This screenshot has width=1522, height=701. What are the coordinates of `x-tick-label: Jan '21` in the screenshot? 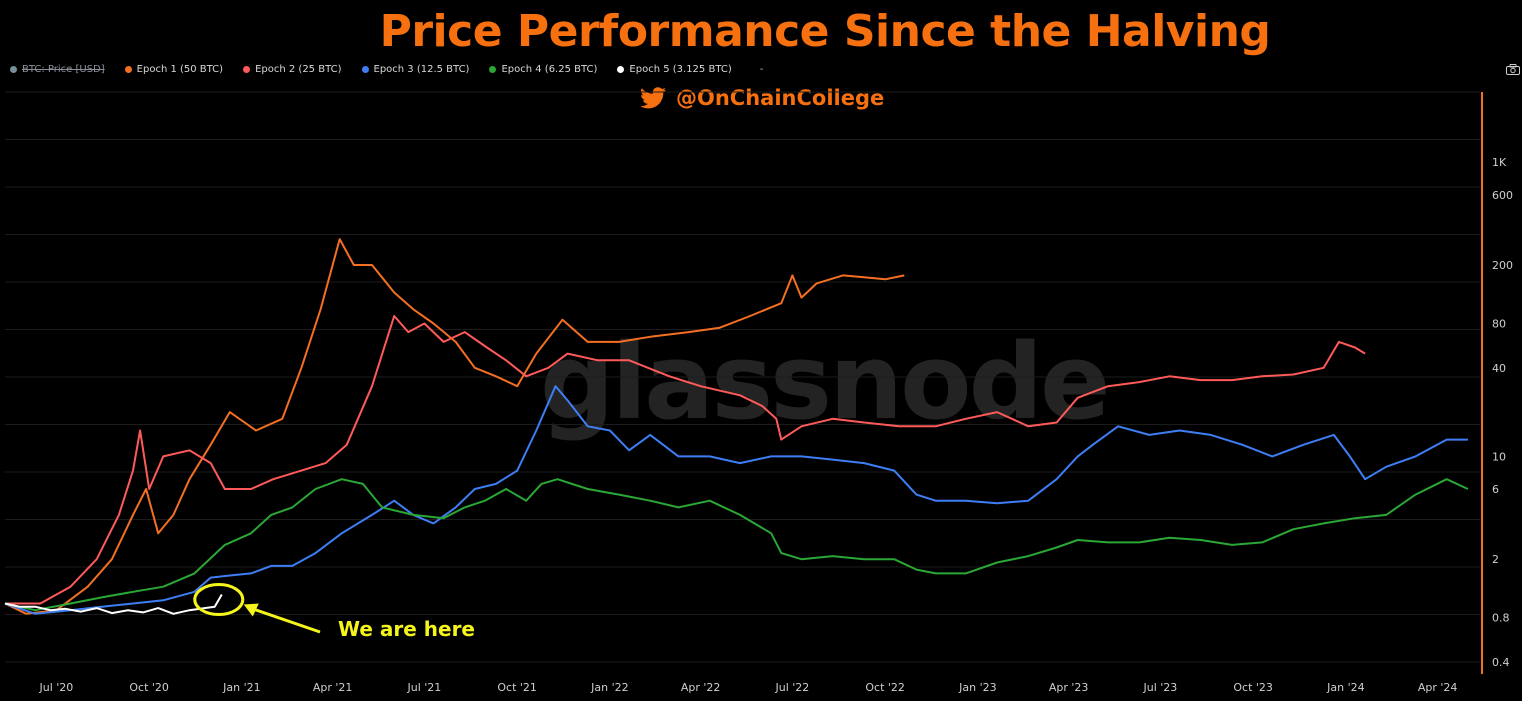 It's located at (241, 687).